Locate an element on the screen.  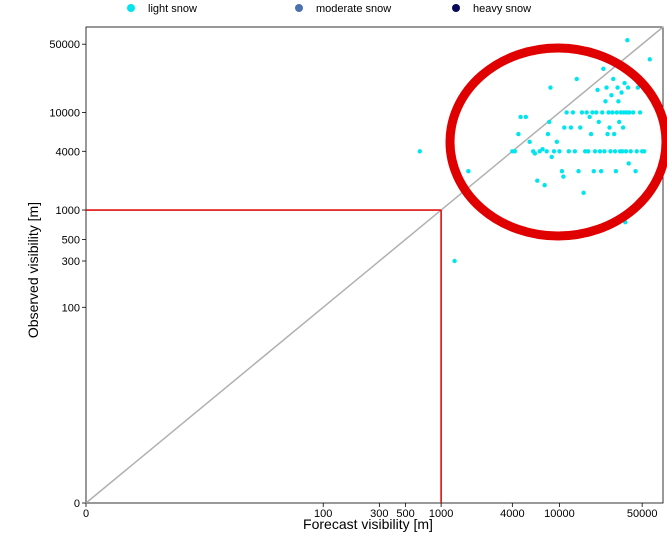
y-tick-label: 500 is located at coordinates (71, 240).